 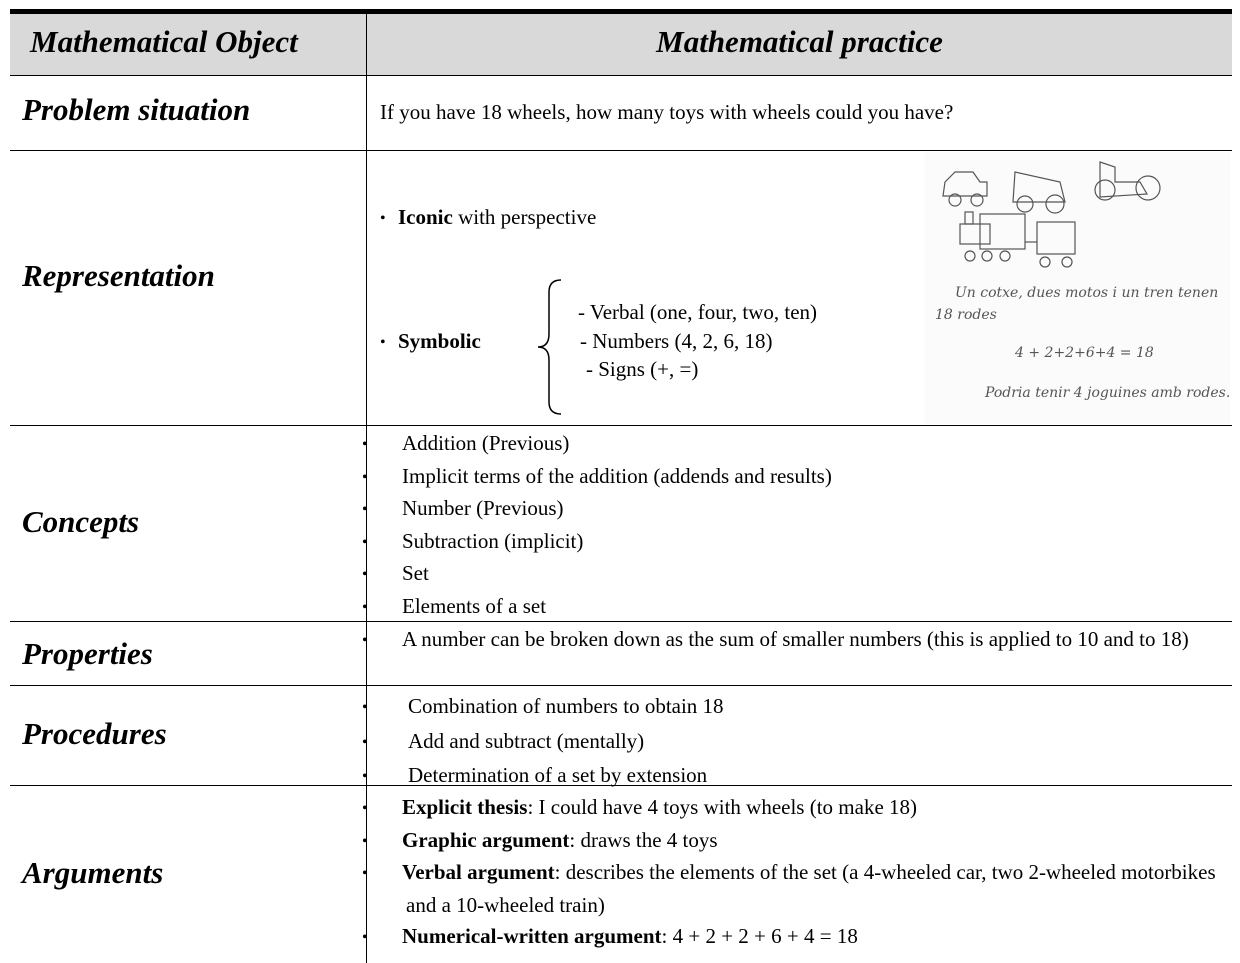 I want to click on header-practice: Mathematical practice, so click(x=799, y=41).